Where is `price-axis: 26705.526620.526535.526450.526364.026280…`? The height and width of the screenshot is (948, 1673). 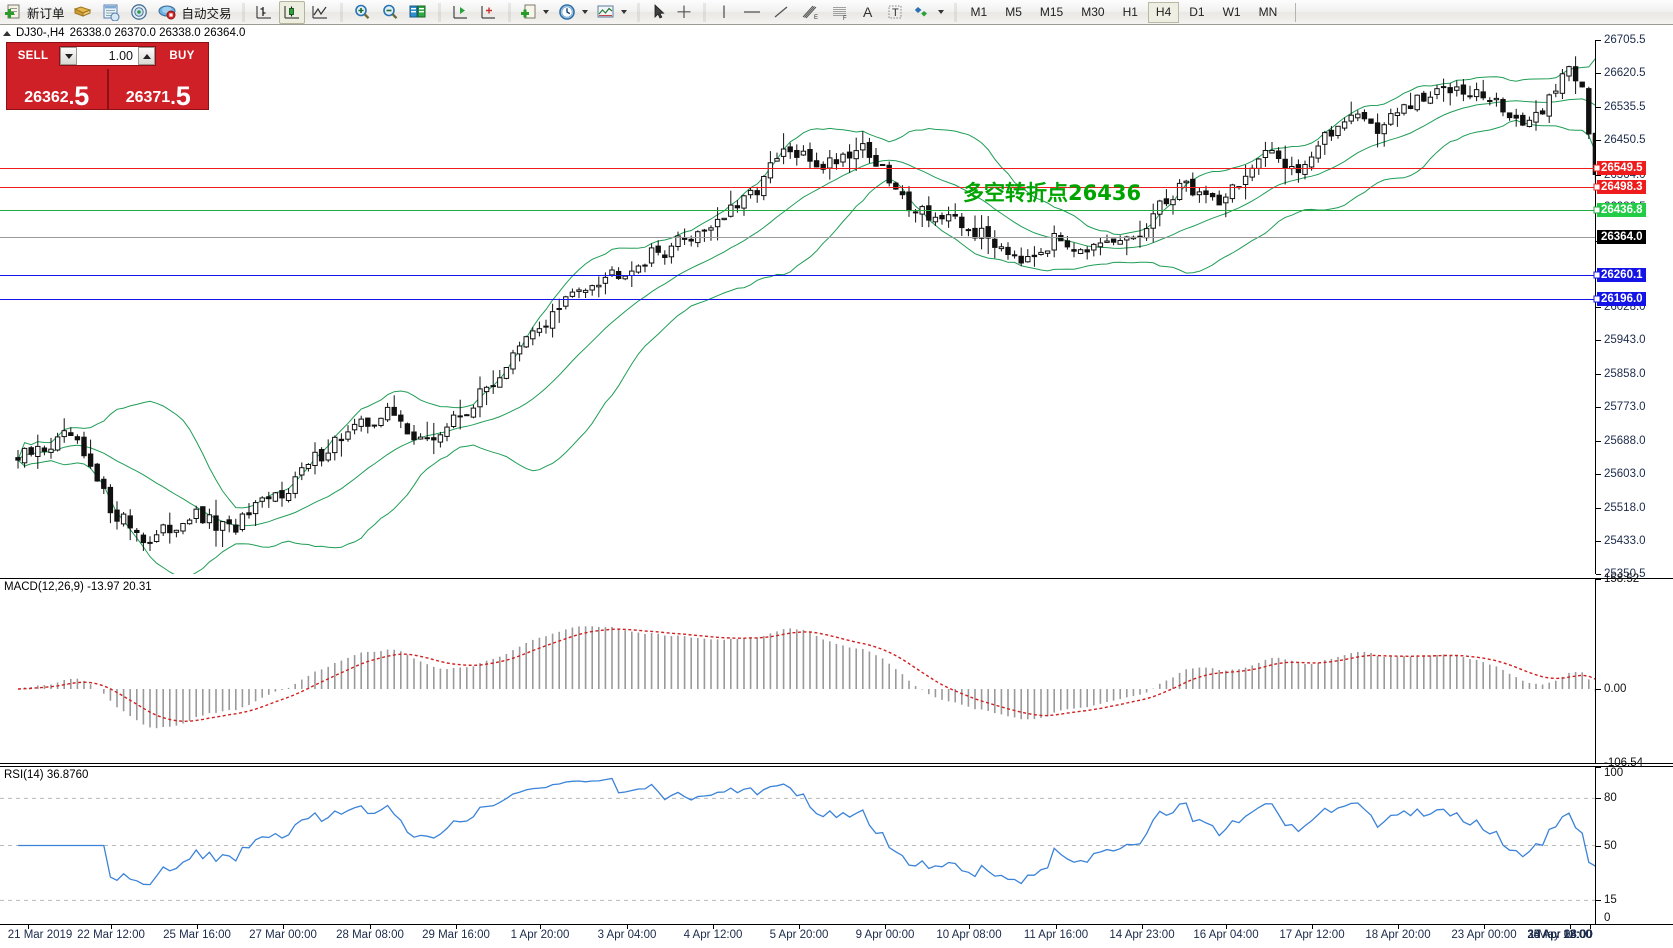 price-axis: 26705.526620.526535.526450.526364.026280… is located at coordinates (1633, 307).